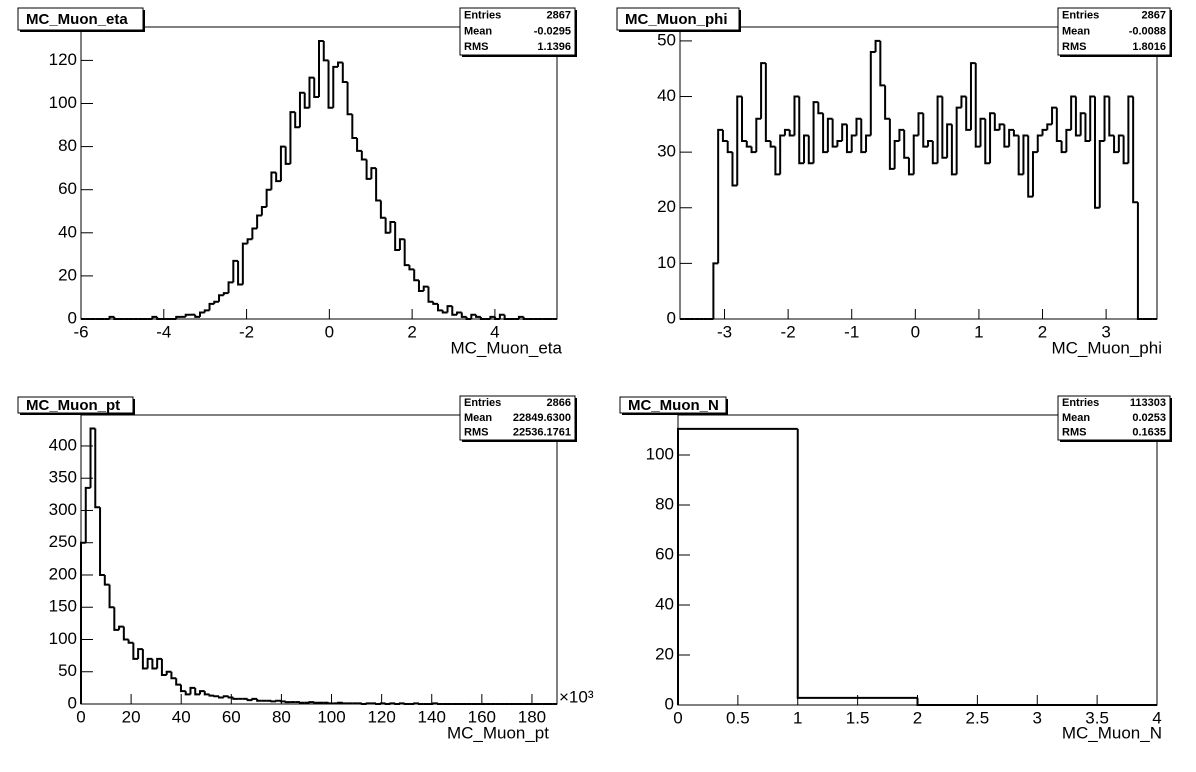 The height and width of the screenshot is (772, 1196). What do you see at coordinates (63, 541) in the screenshot?
I see `y-tick-label: 250` at bounding box center [63, 541].